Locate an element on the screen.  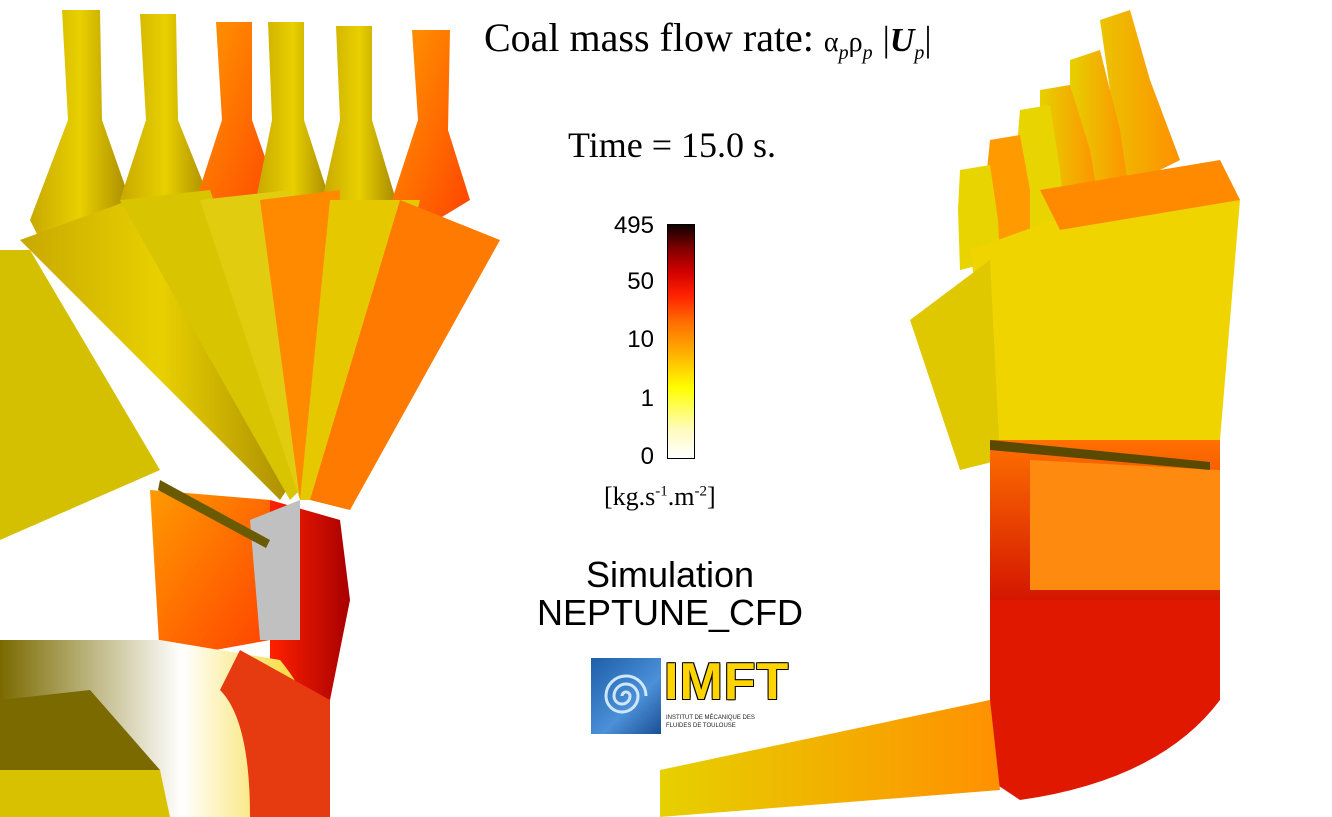
unit-exp1: -1 is located at coordinates (661, 491).